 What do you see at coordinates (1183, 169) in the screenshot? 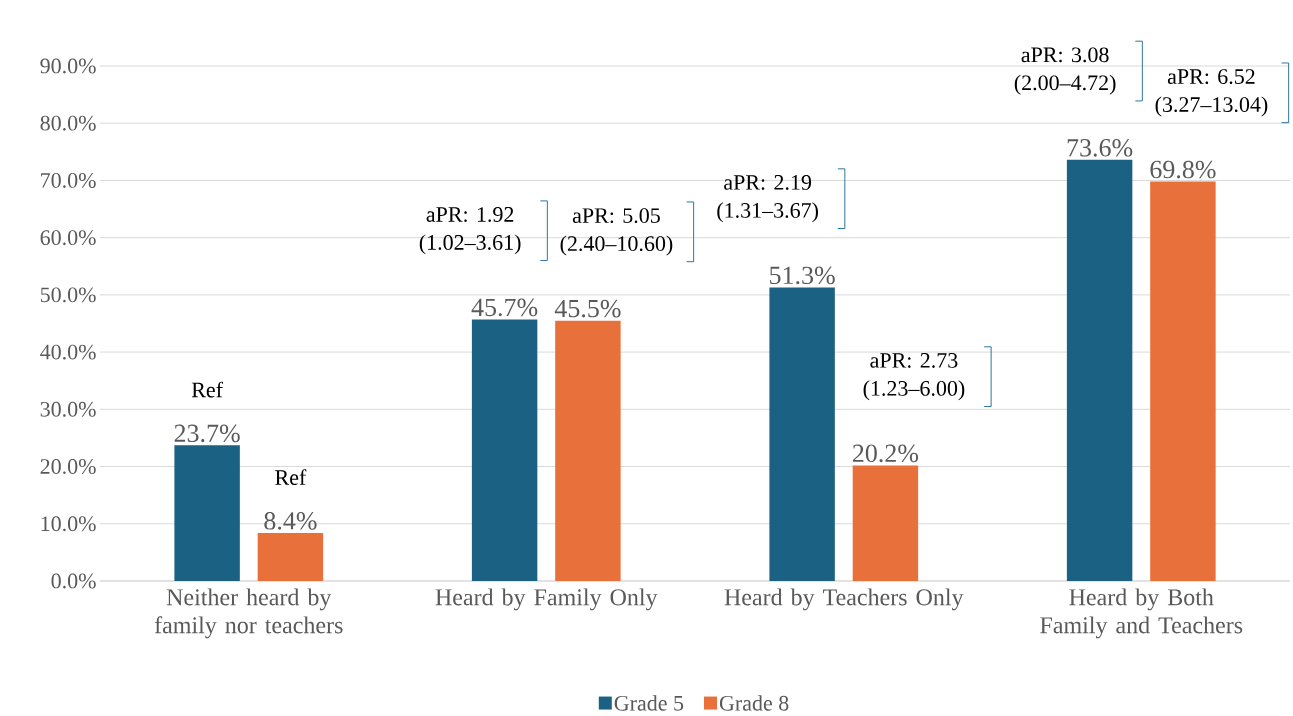
I see `data-label: 69.8%` at bounding box center [1183, 169].